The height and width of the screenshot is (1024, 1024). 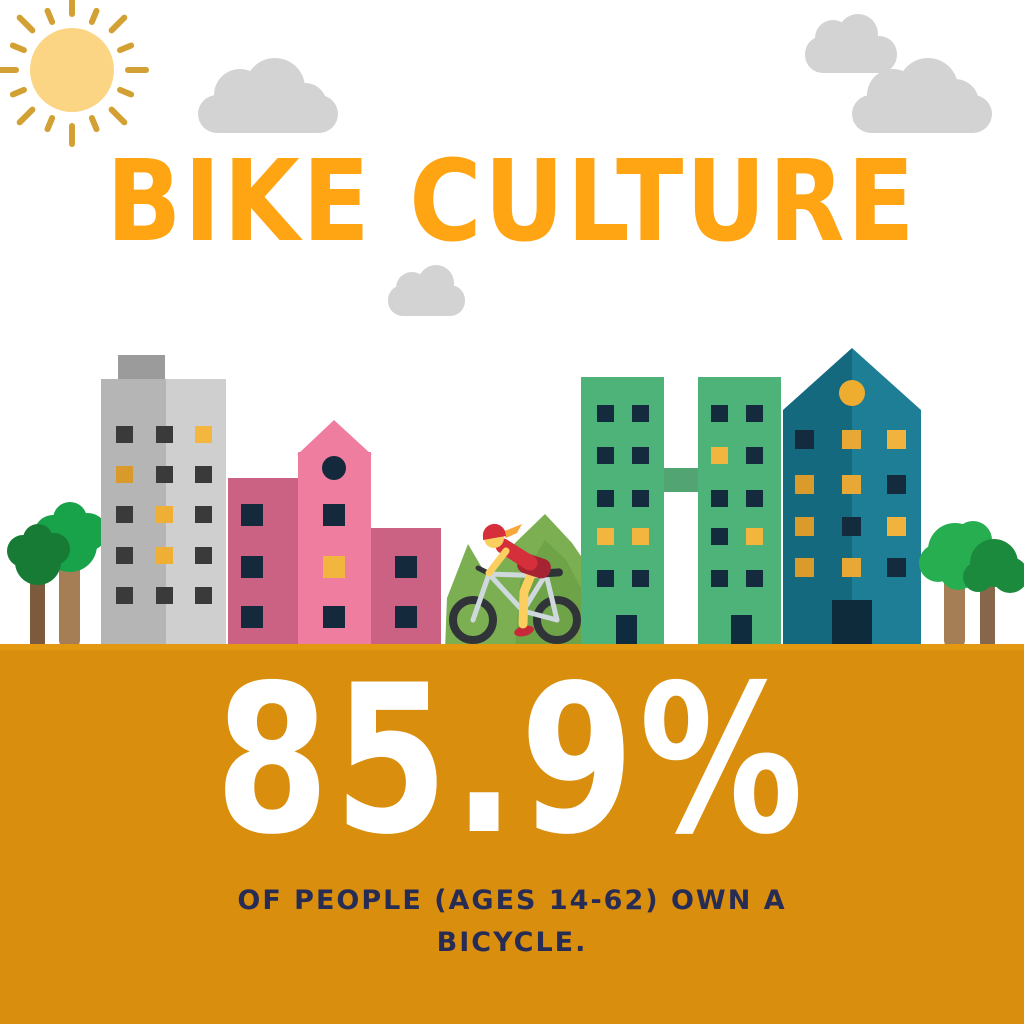 What do you see at coordinates (515, 583) in the screenshot?
I see `mountain-biker-icon` at bounding box center [515, 583].